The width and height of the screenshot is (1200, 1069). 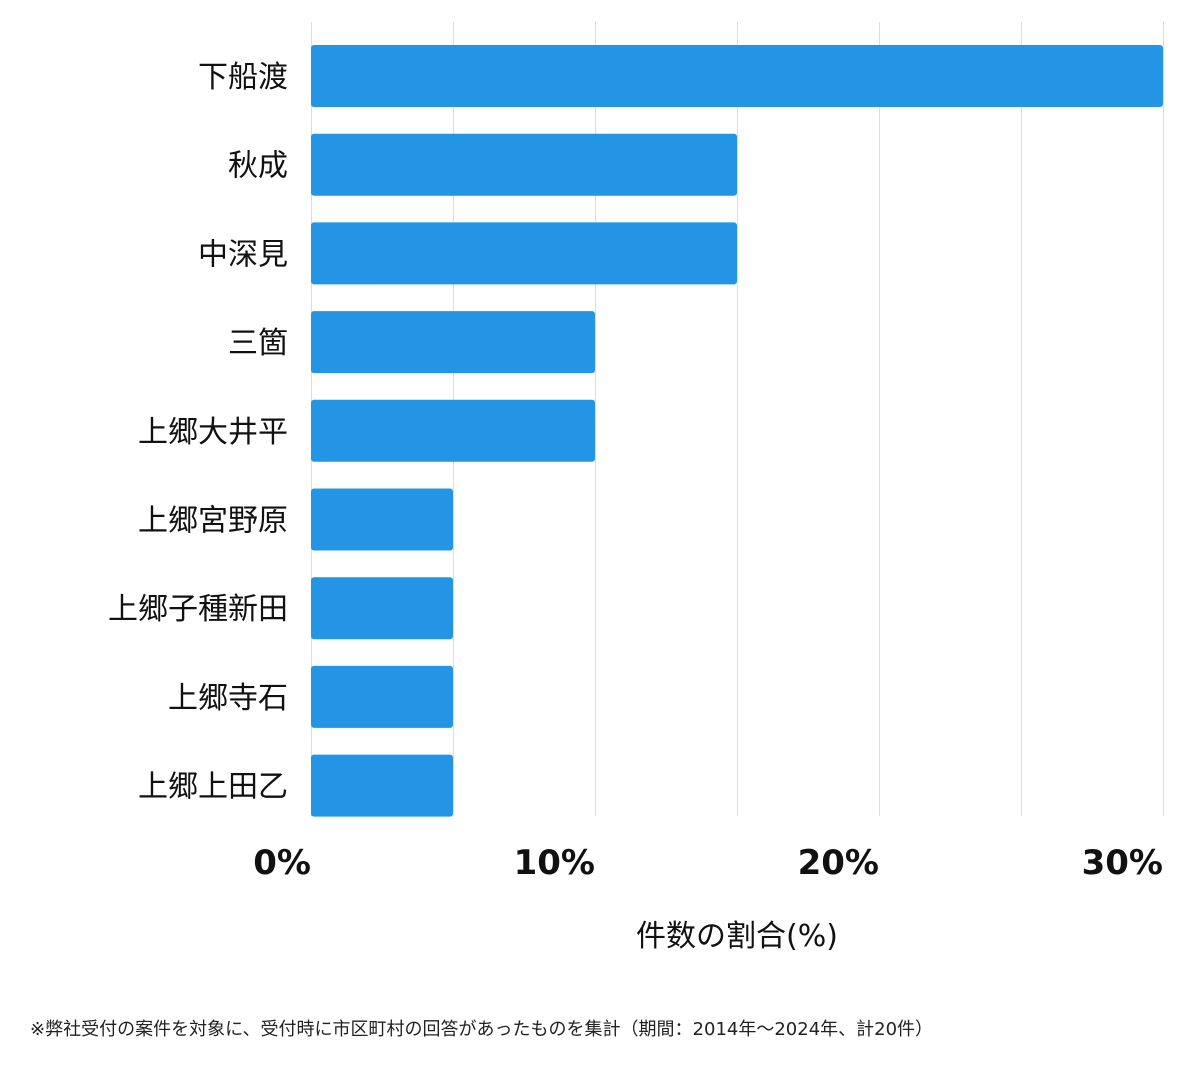 I want to click on category-label: 三箇, so click(x=258, y=343).